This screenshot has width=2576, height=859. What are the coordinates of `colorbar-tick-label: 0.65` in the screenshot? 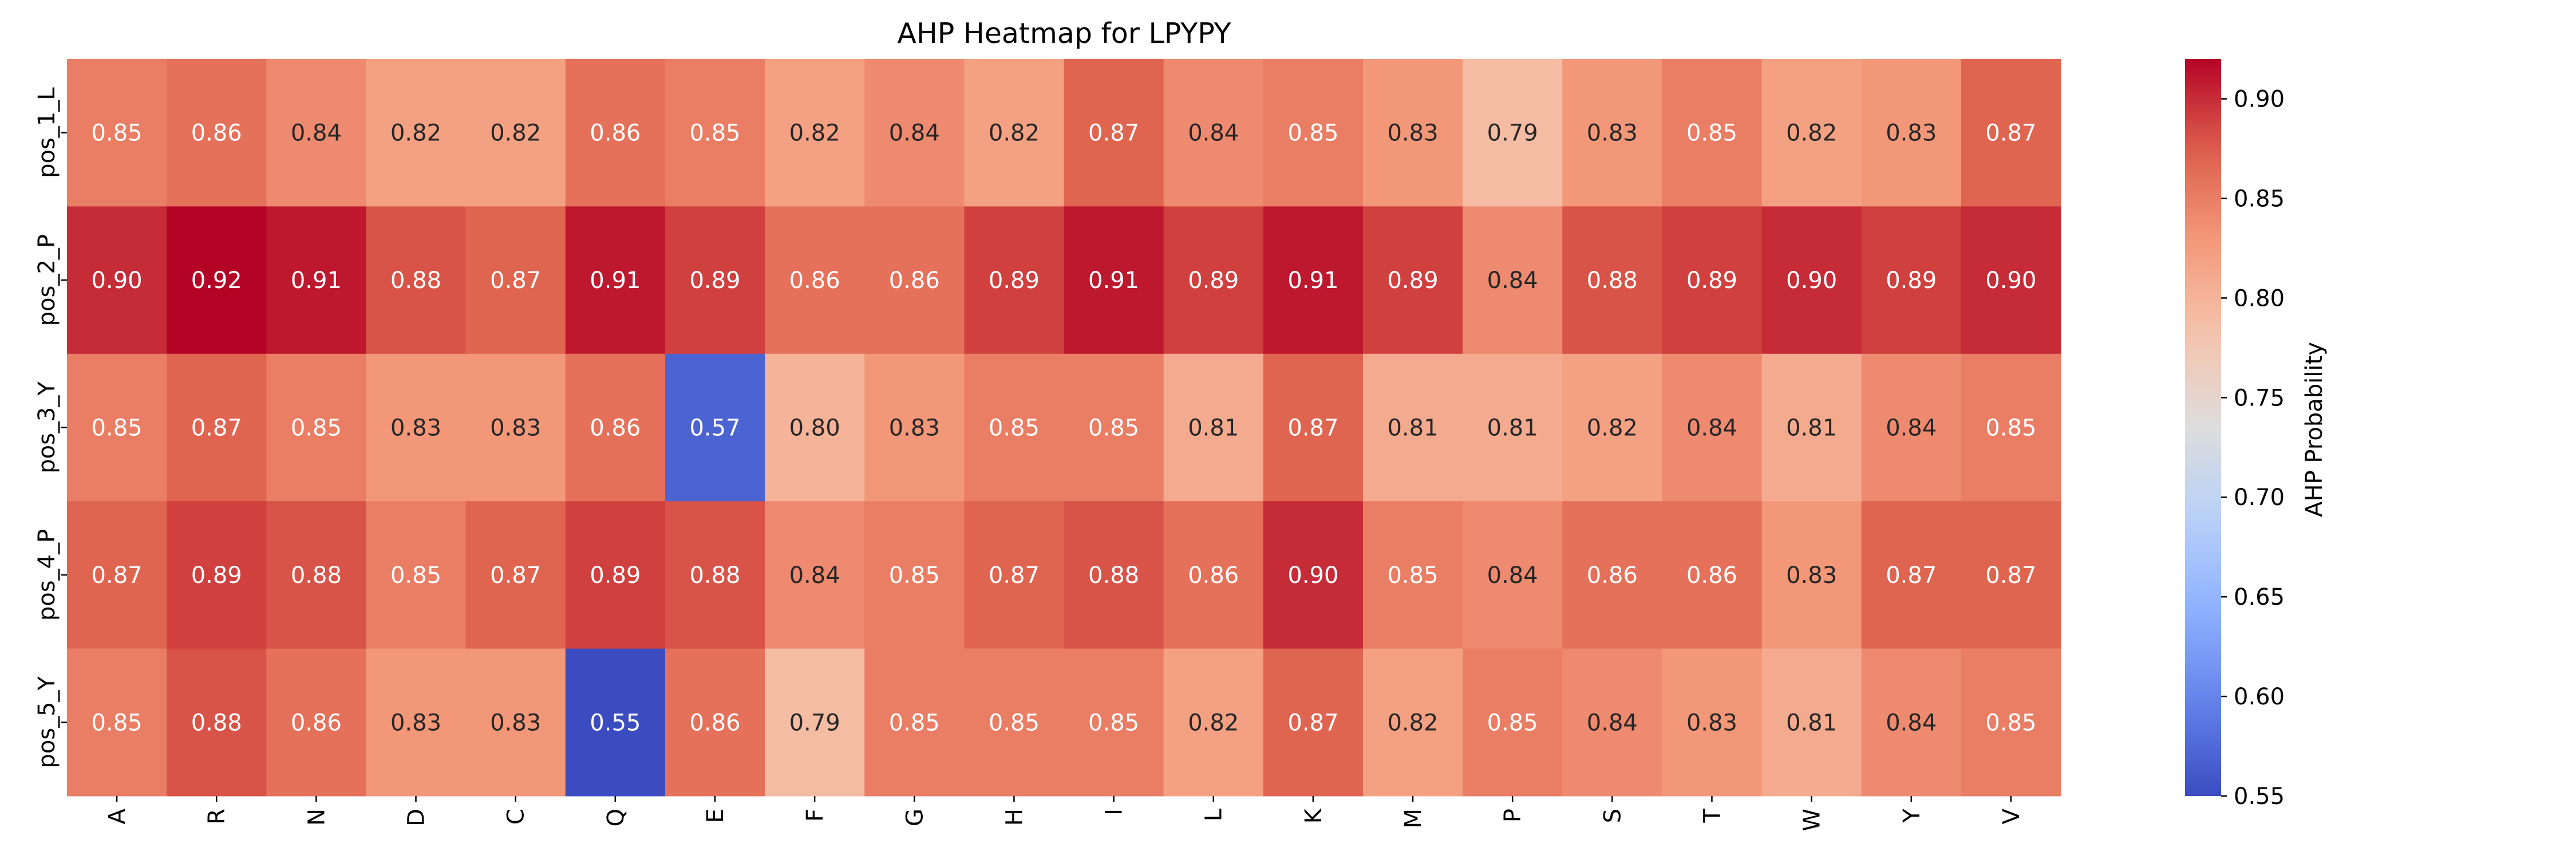 It's located at (2259, 597).